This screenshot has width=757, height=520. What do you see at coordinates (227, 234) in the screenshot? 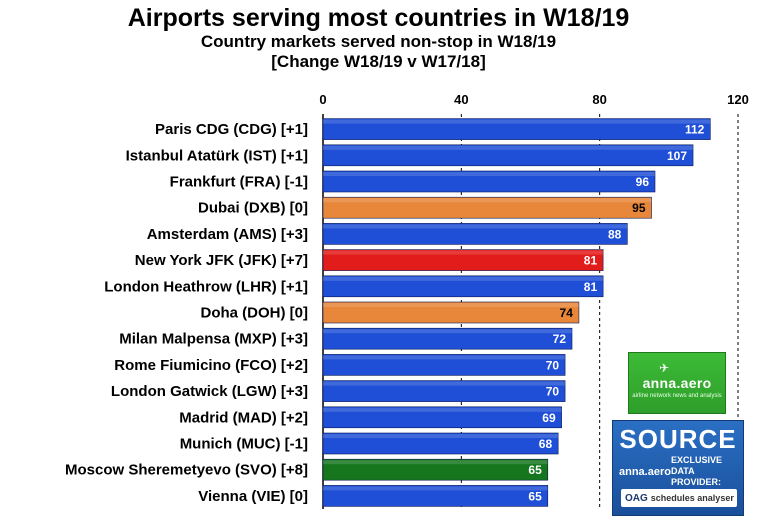
I see `category-label: Amsterdam (AMS) [+3]` at bounding box center [227, 234].